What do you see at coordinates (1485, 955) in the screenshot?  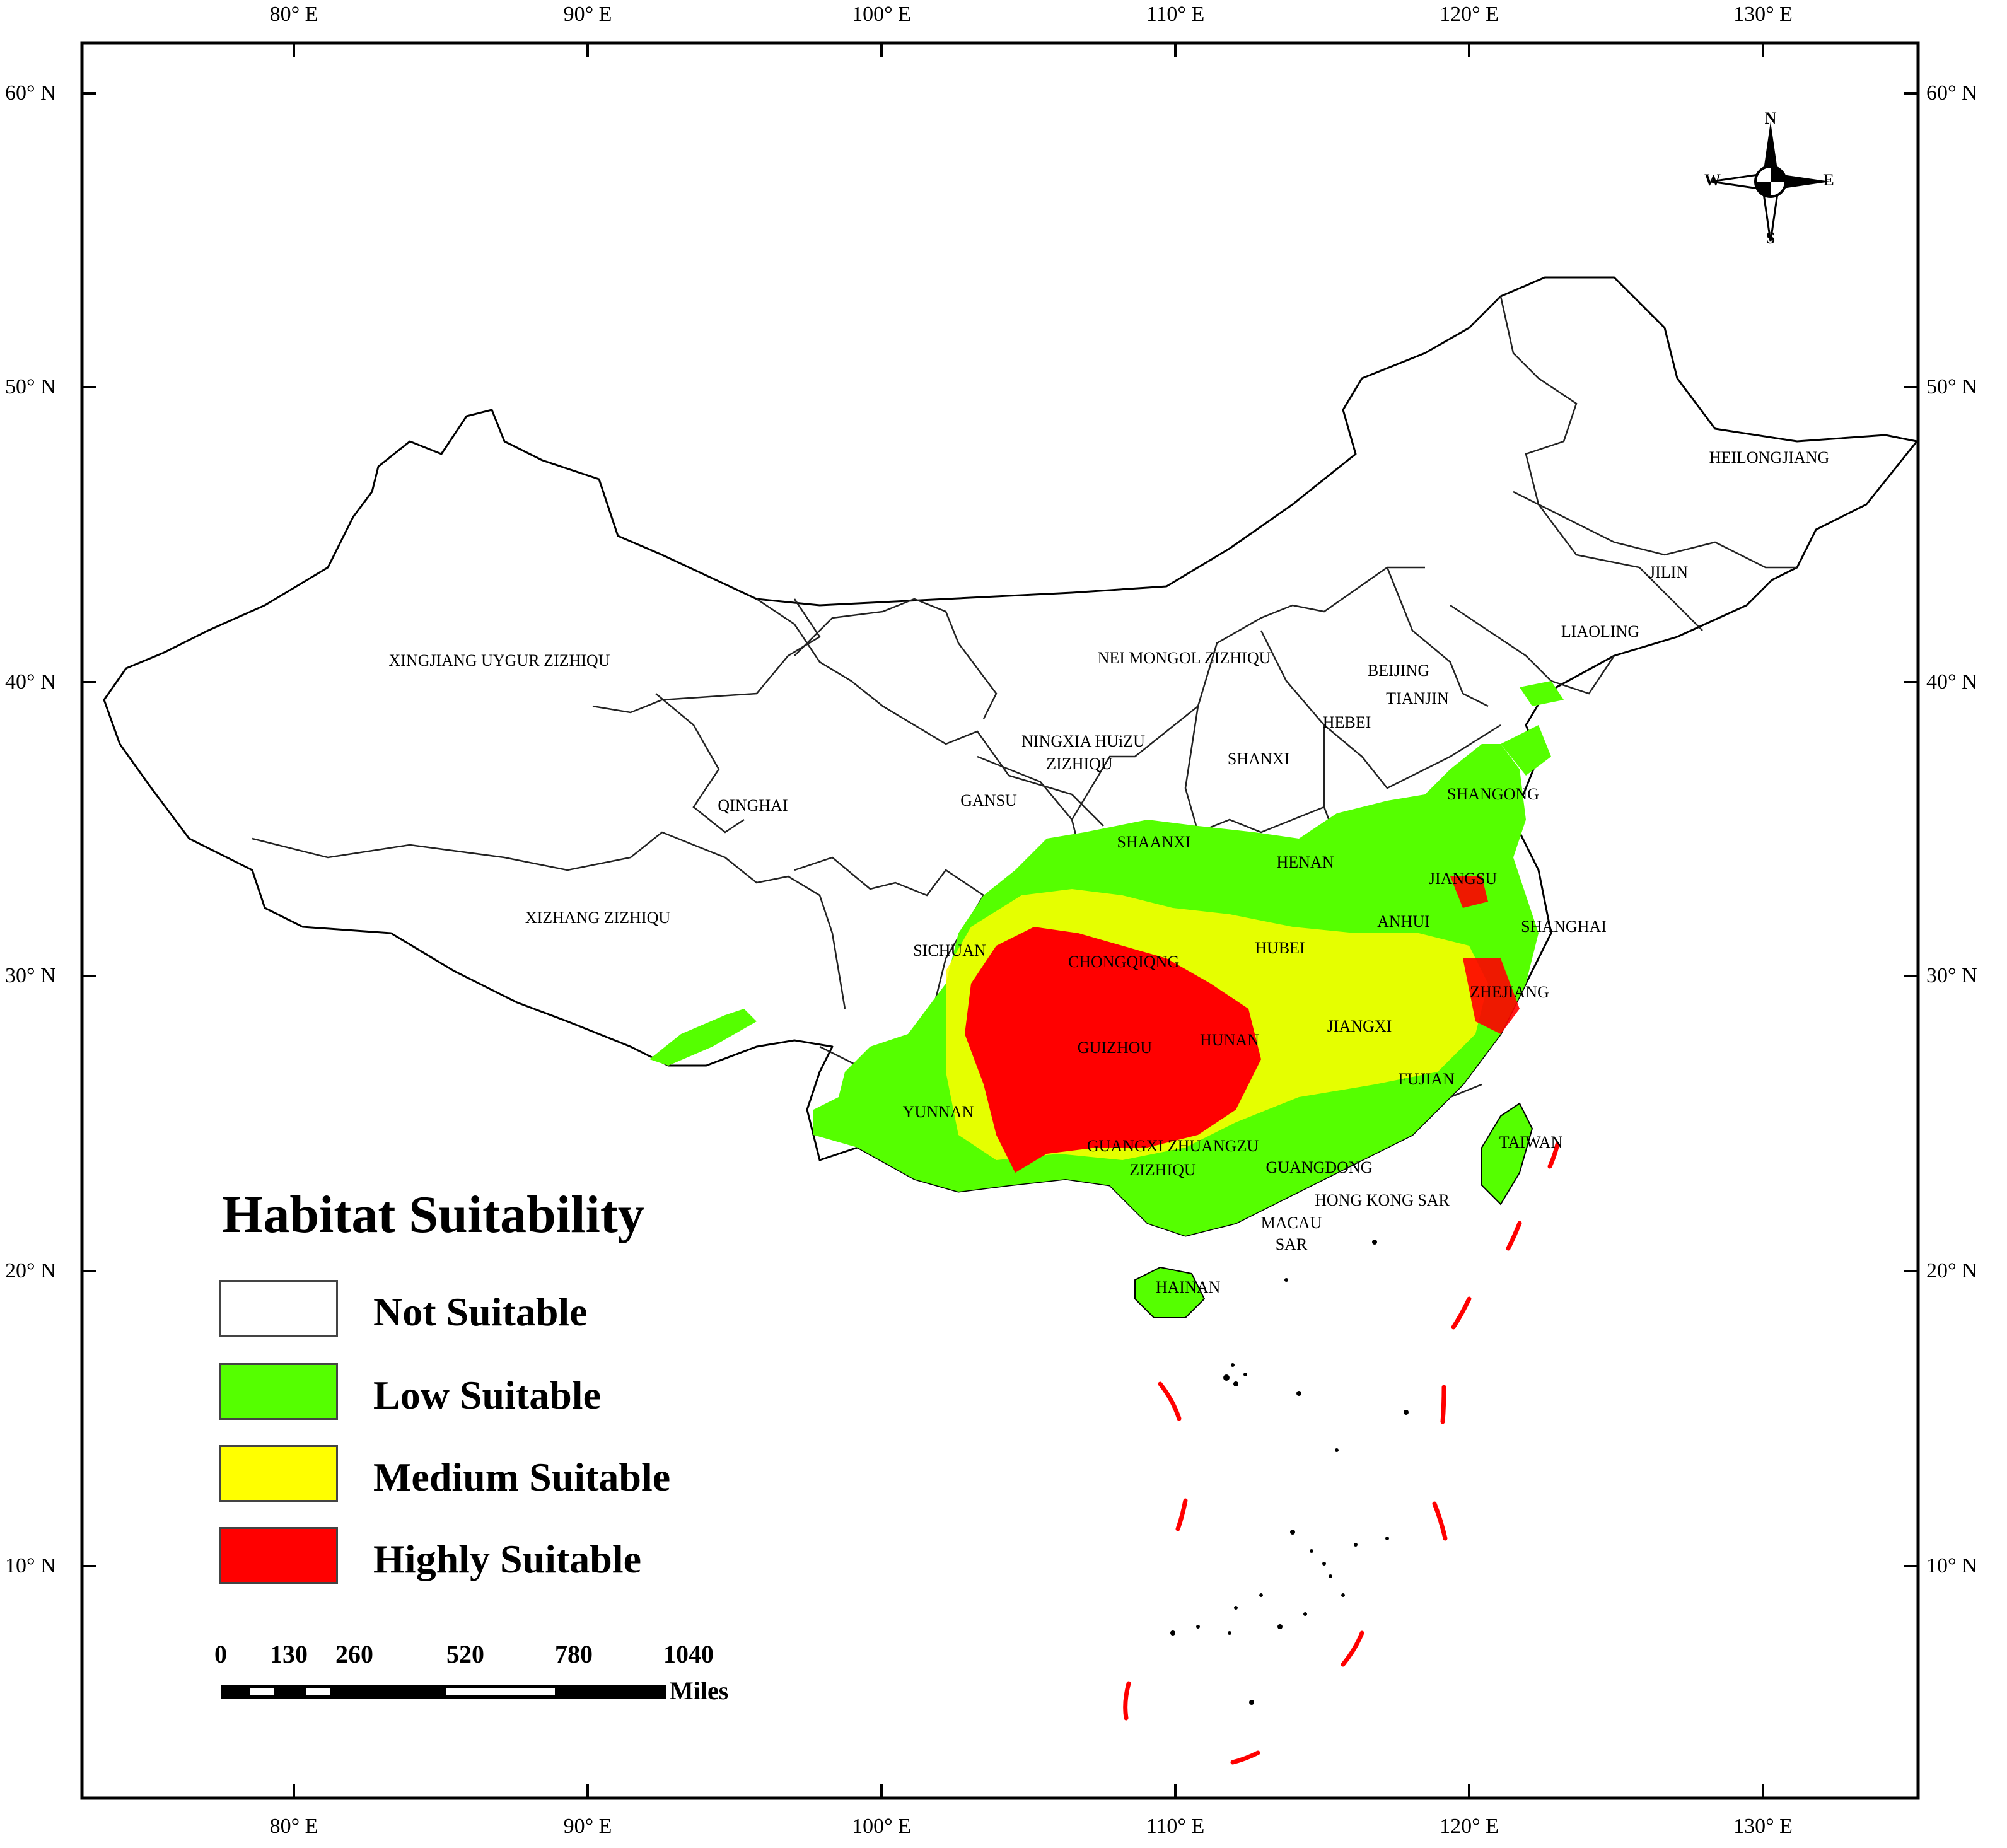 I see `highly-suitable-east` at bounding box center [1485, 955].